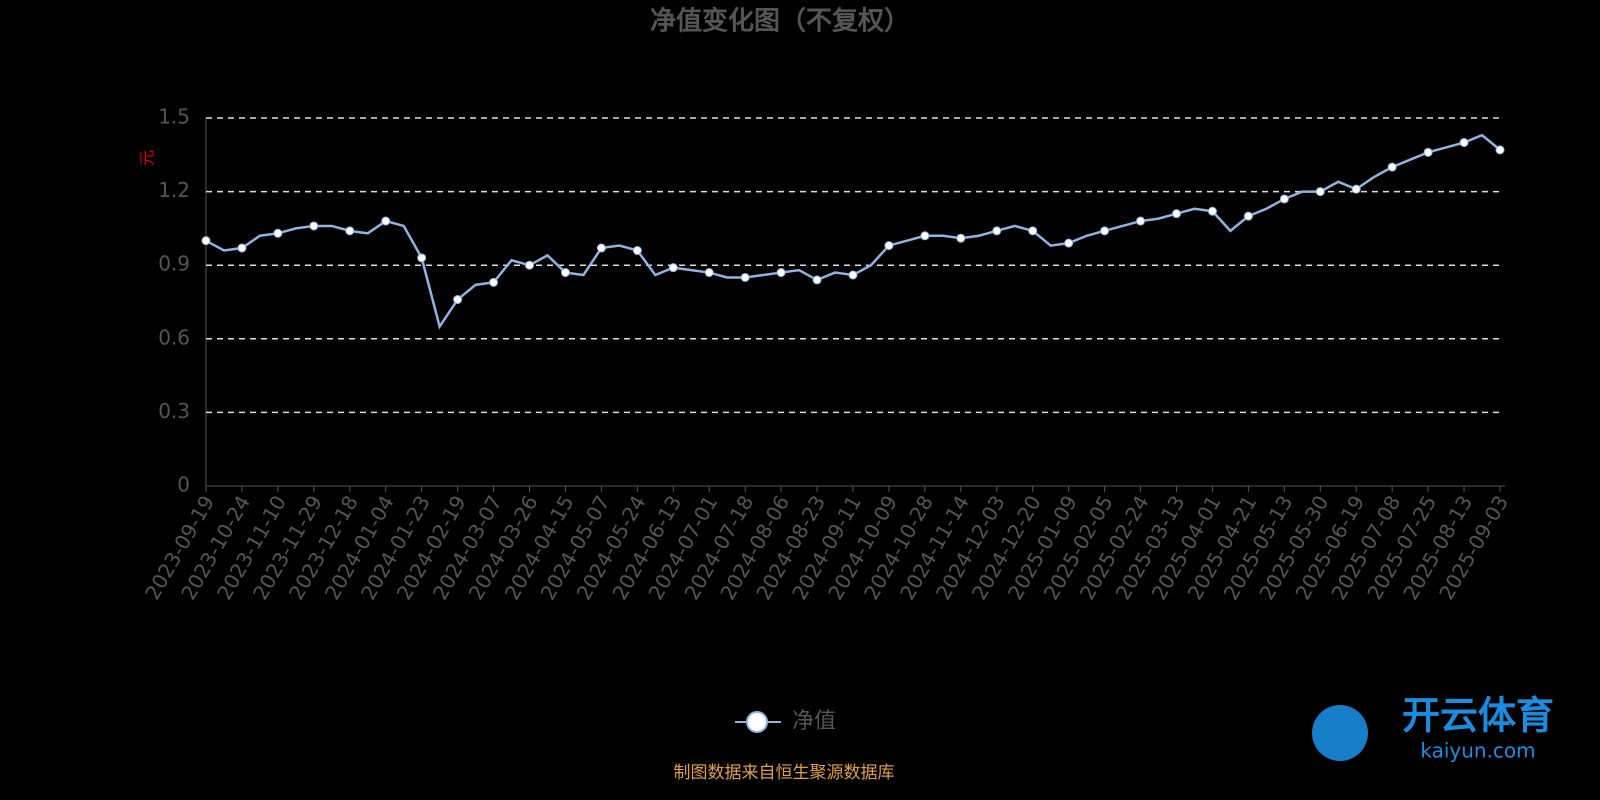 This screenshot has height=800, width=1600. Describe the element at coordinates (174, 337) in the screenshot. I see `y-tick-label: 0.6` at that location.